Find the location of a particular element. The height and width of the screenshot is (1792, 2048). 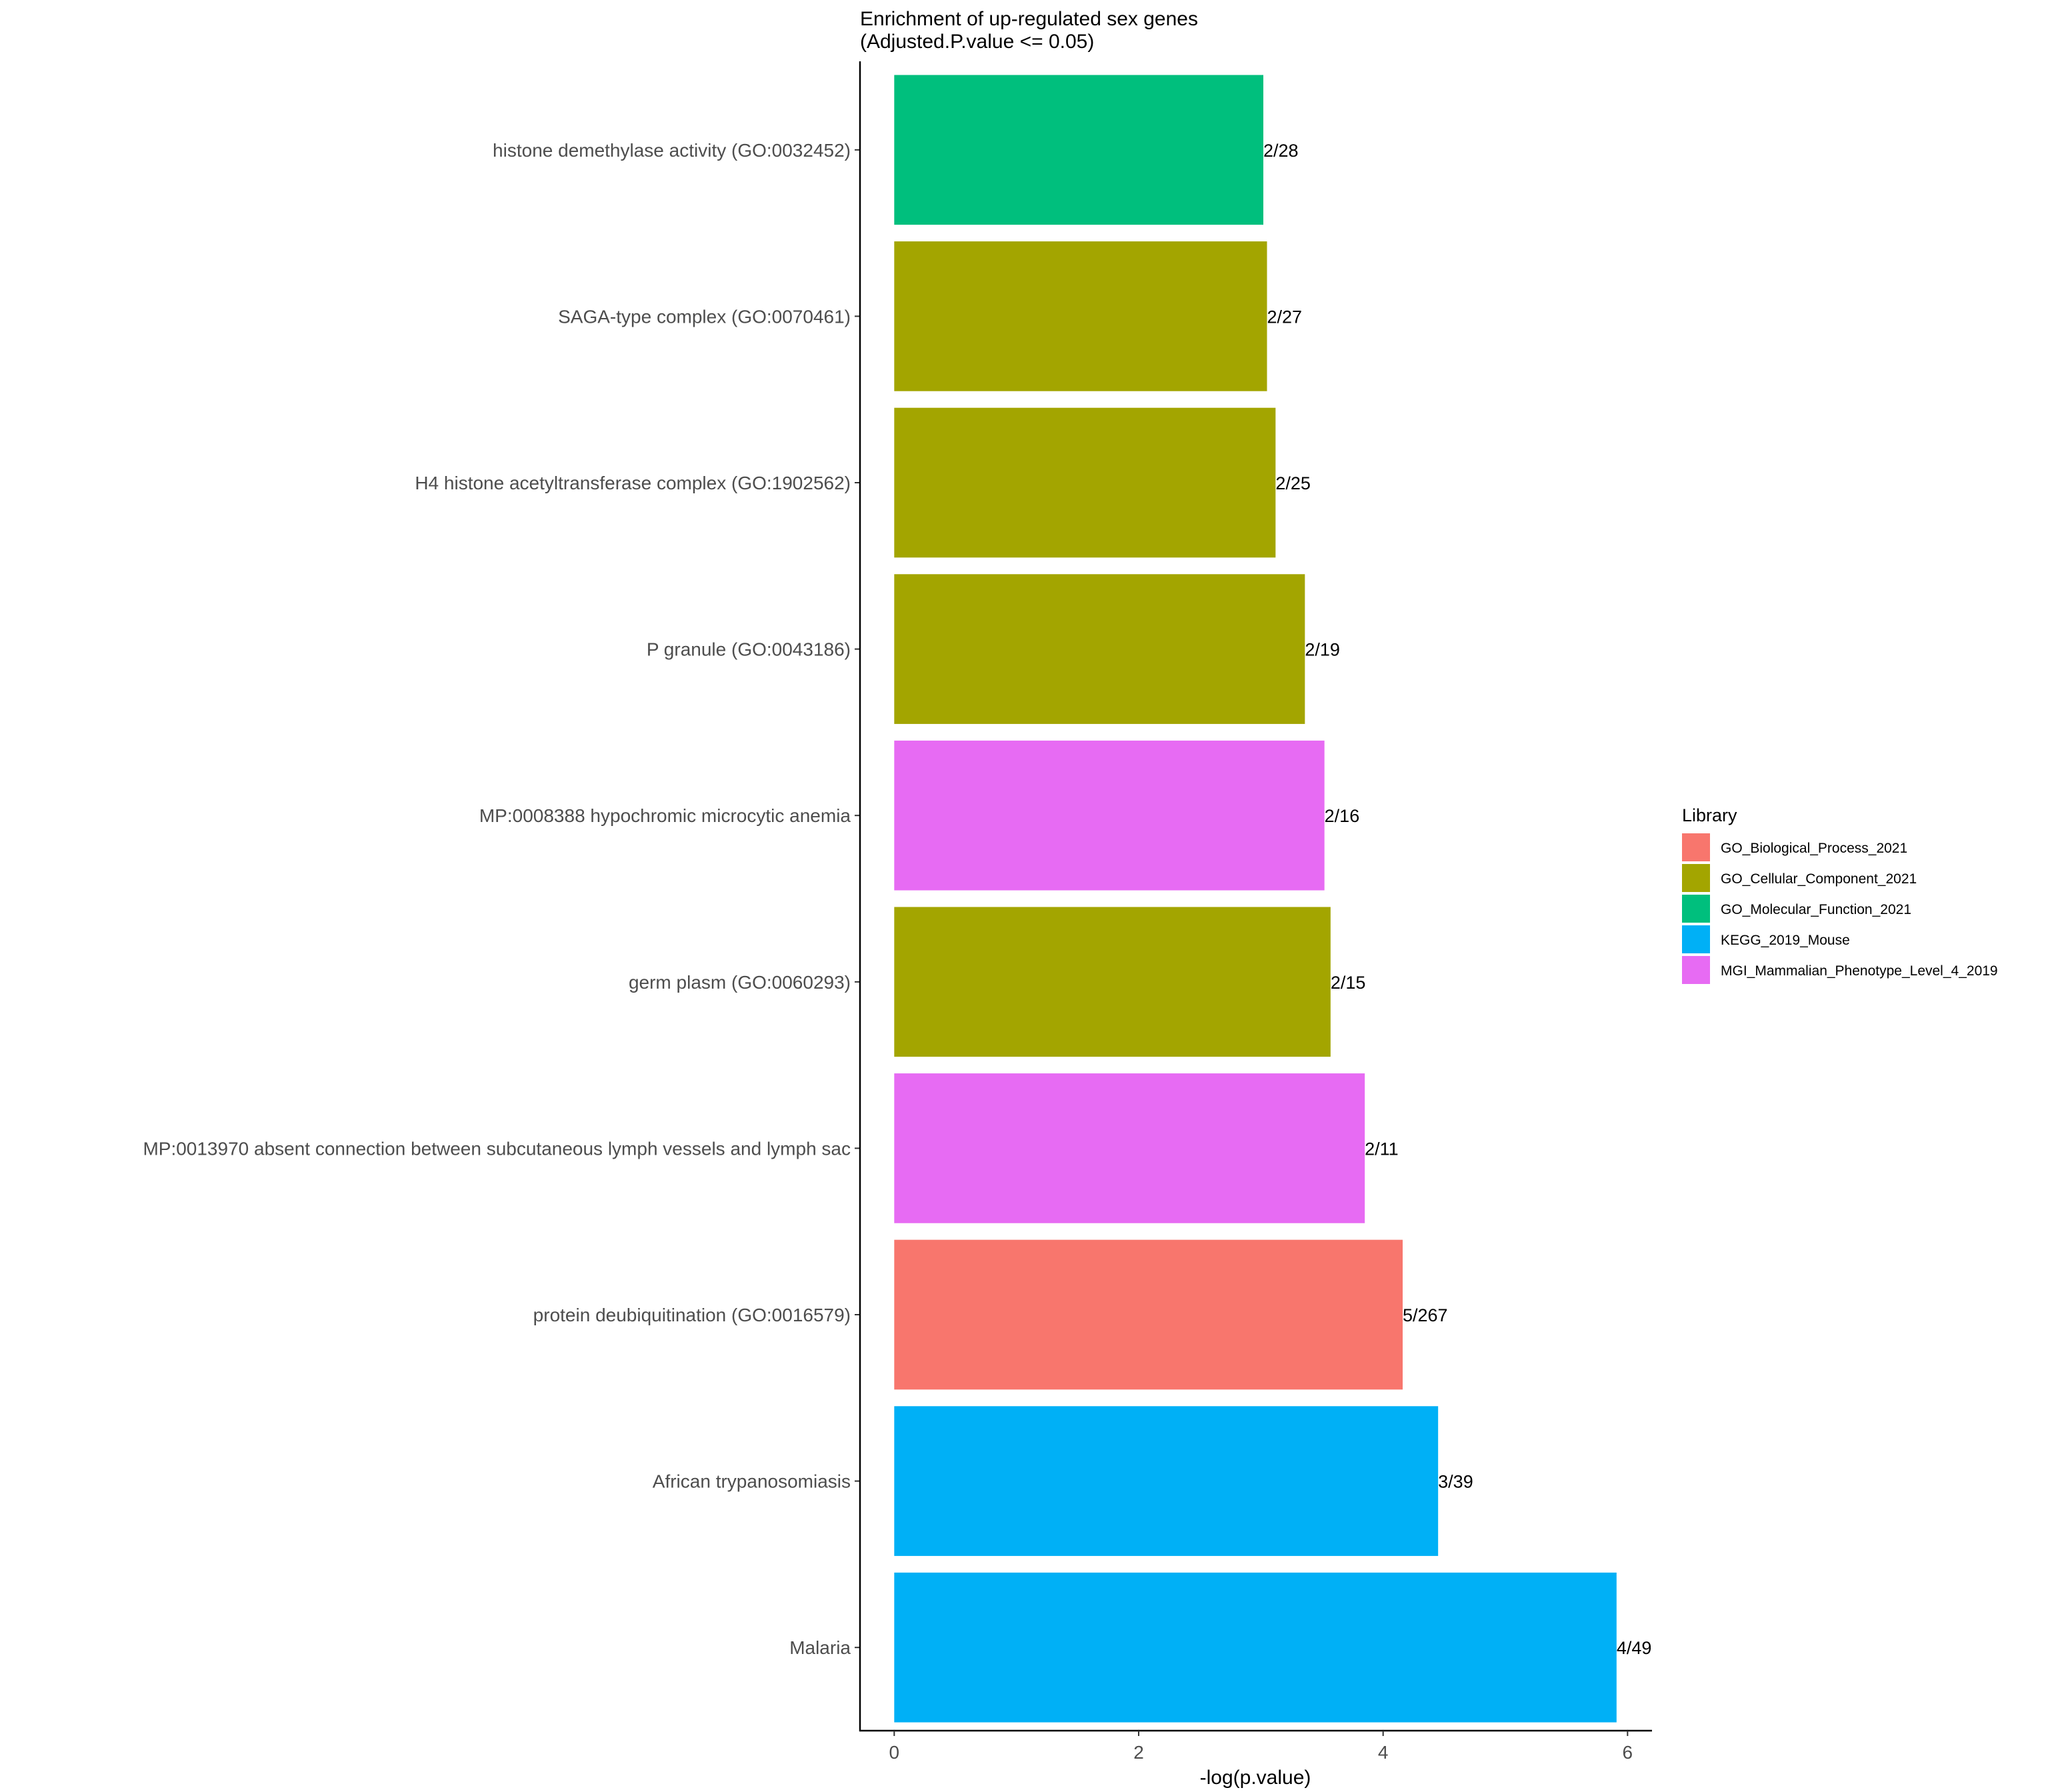

bar-data-label-3: 2/25 is located at coordinates (1293, 483).